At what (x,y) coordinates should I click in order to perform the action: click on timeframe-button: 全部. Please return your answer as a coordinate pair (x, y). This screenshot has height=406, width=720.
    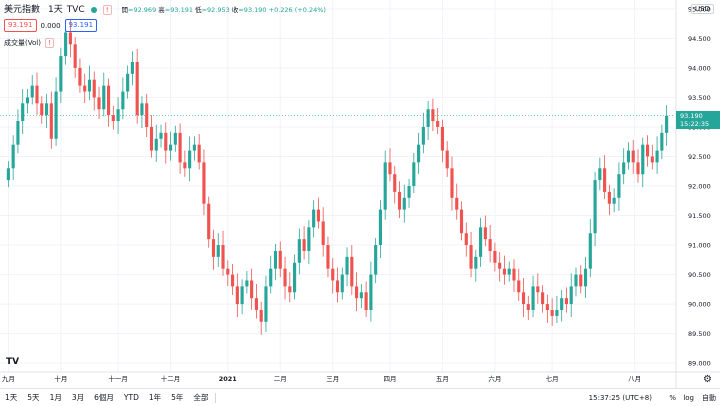
    Looking at the image, I should click on (201, 397).